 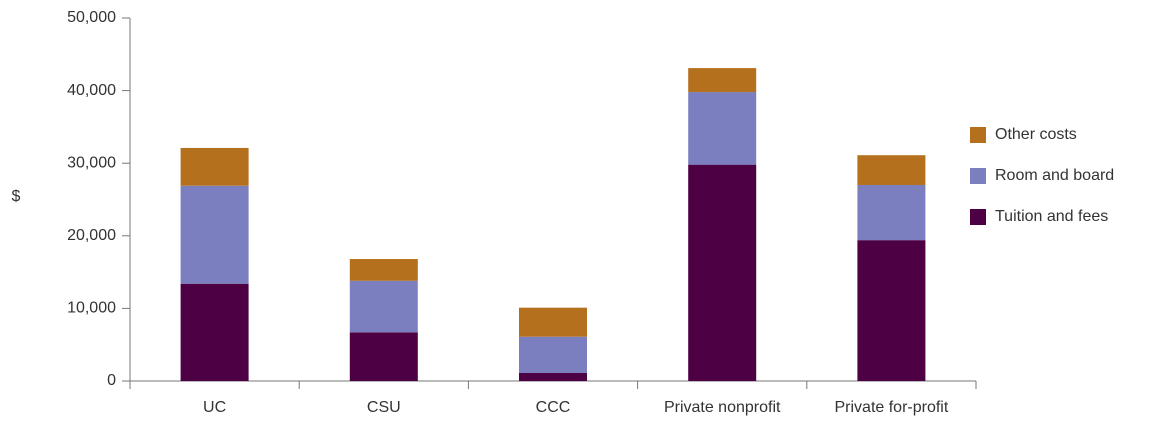 I want to click on y-tick-label: 0, so click(x=111, y=380).